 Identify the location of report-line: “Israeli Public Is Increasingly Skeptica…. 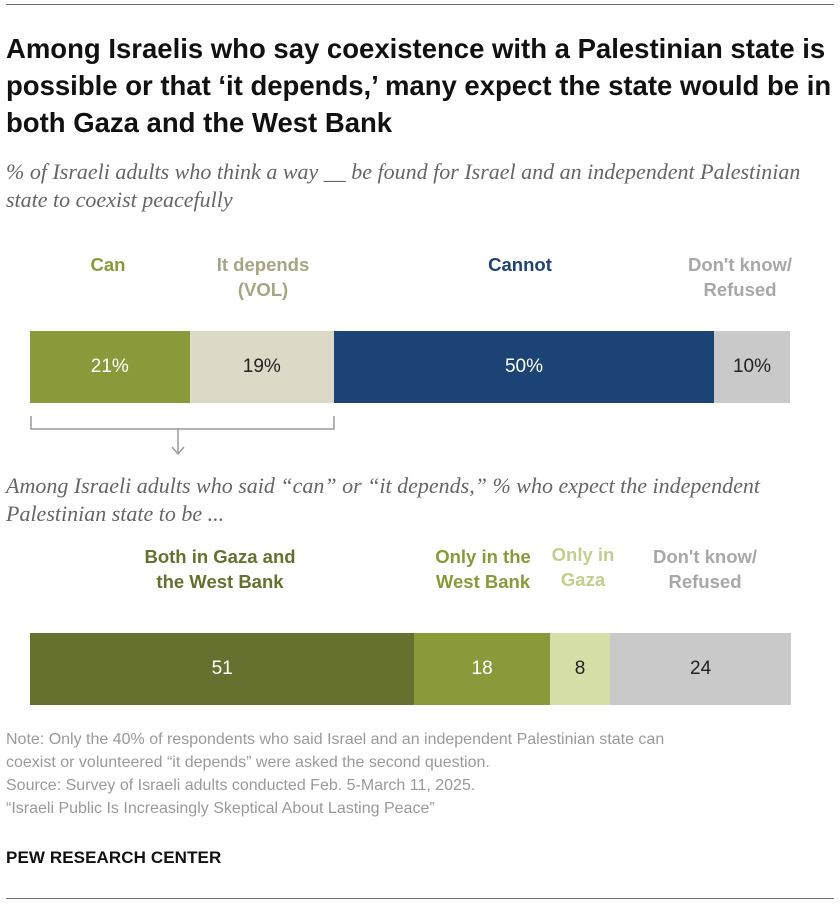
(220, 808).